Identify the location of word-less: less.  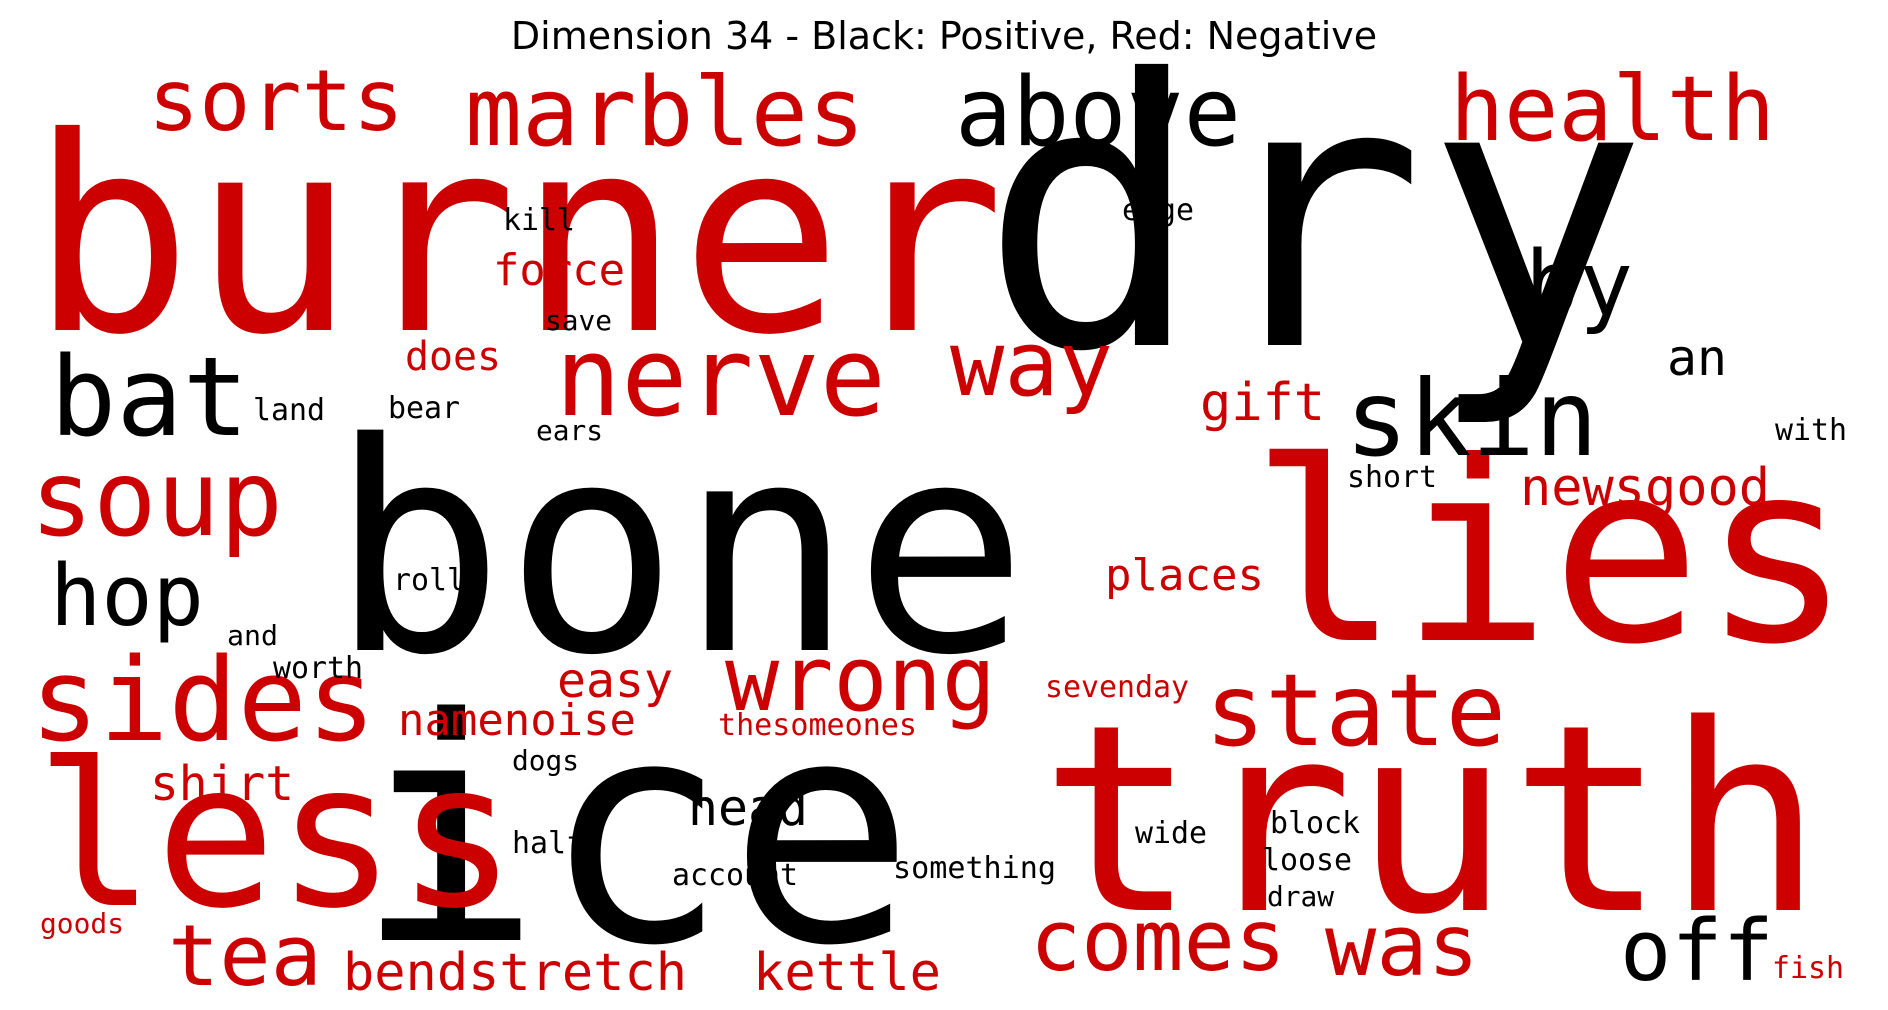
(276, 836).